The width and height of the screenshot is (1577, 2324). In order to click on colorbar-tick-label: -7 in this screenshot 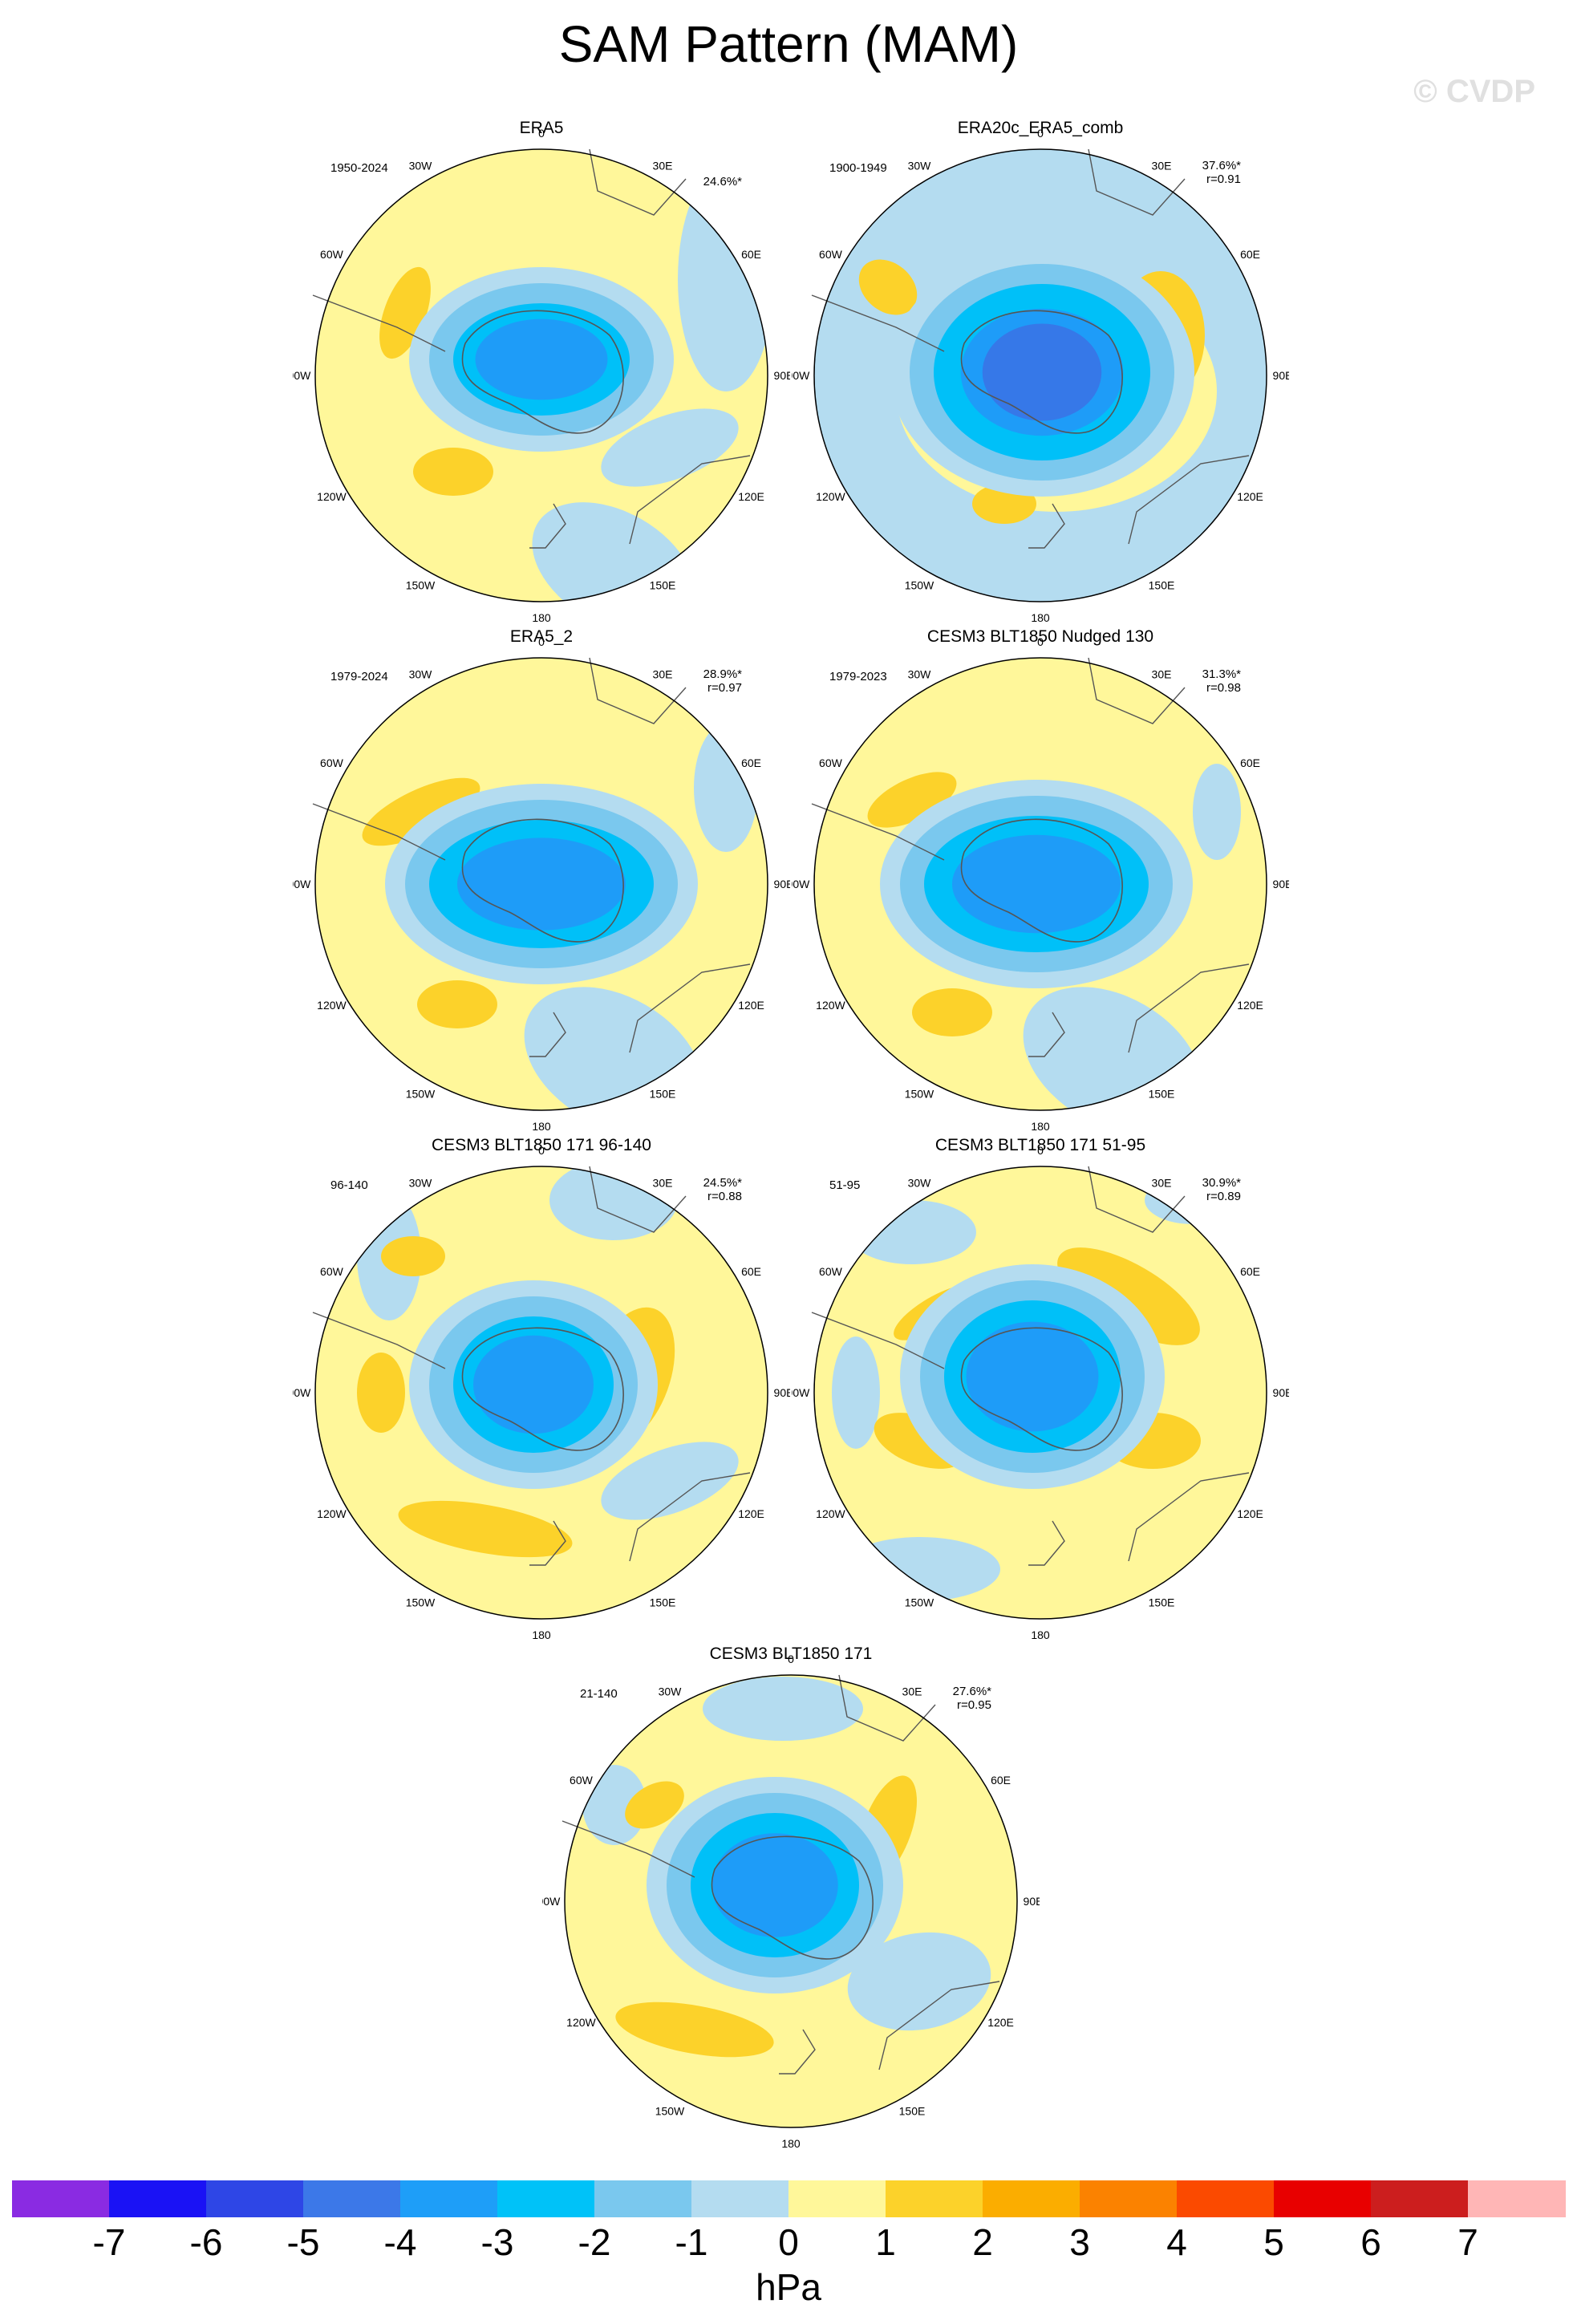, I will do `click(109, 2242)`.